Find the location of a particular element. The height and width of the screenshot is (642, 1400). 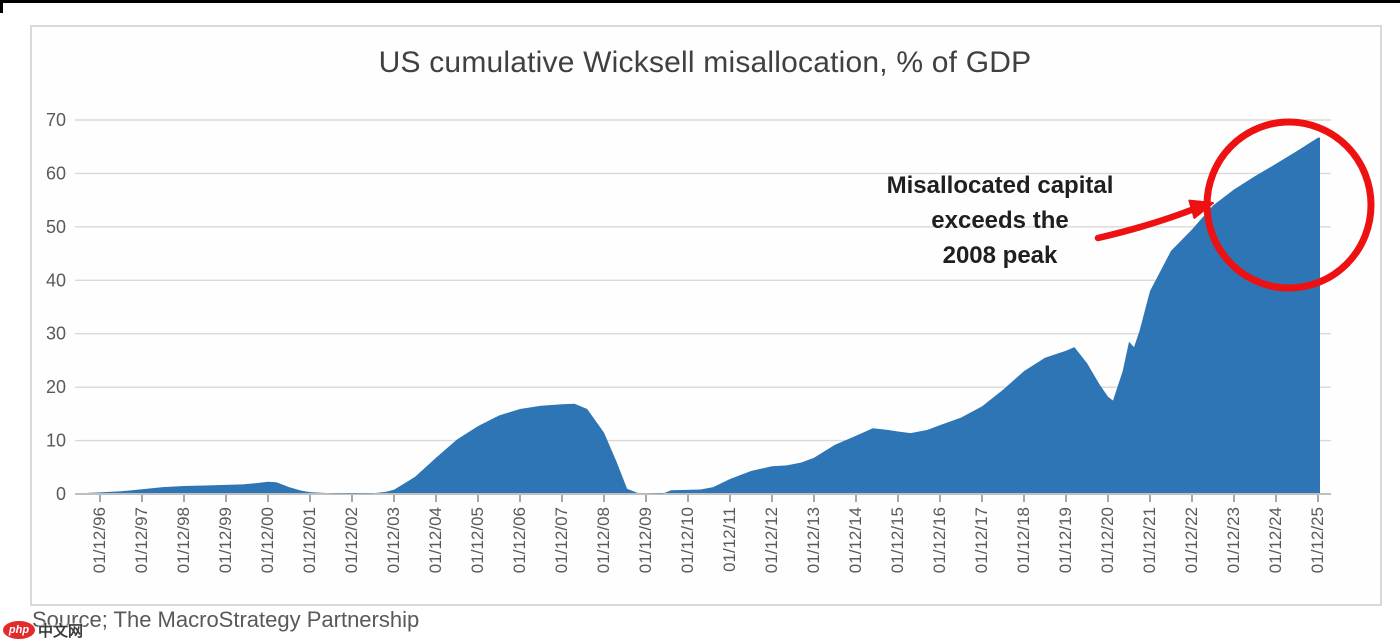

x-tick-label: 01/12/15 is located at coordinates (897, 540).